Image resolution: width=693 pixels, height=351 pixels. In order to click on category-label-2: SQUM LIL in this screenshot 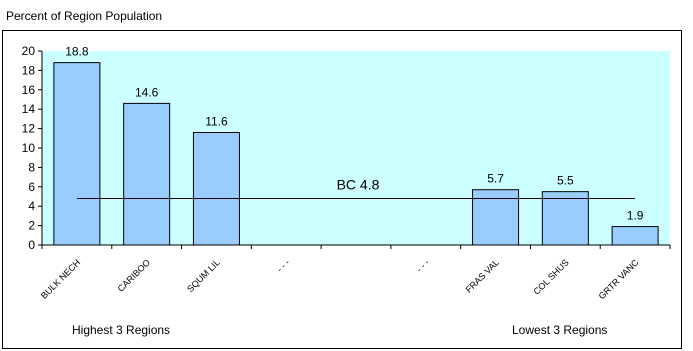, I will do `click(203, 275)`.